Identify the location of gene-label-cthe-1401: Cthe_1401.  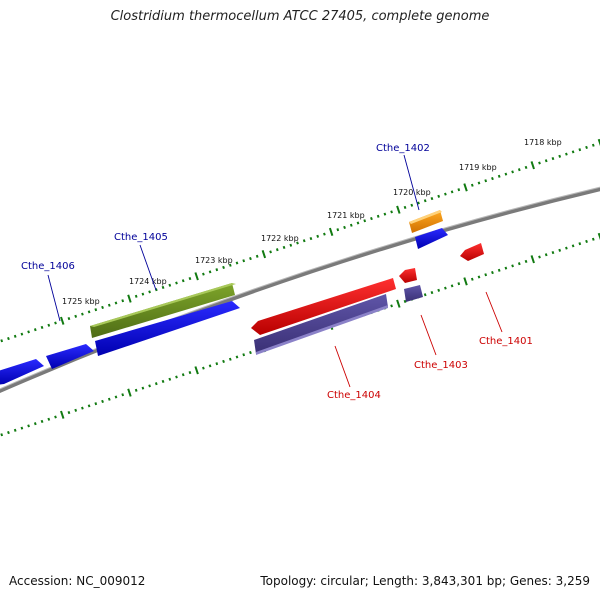
(506, 341).